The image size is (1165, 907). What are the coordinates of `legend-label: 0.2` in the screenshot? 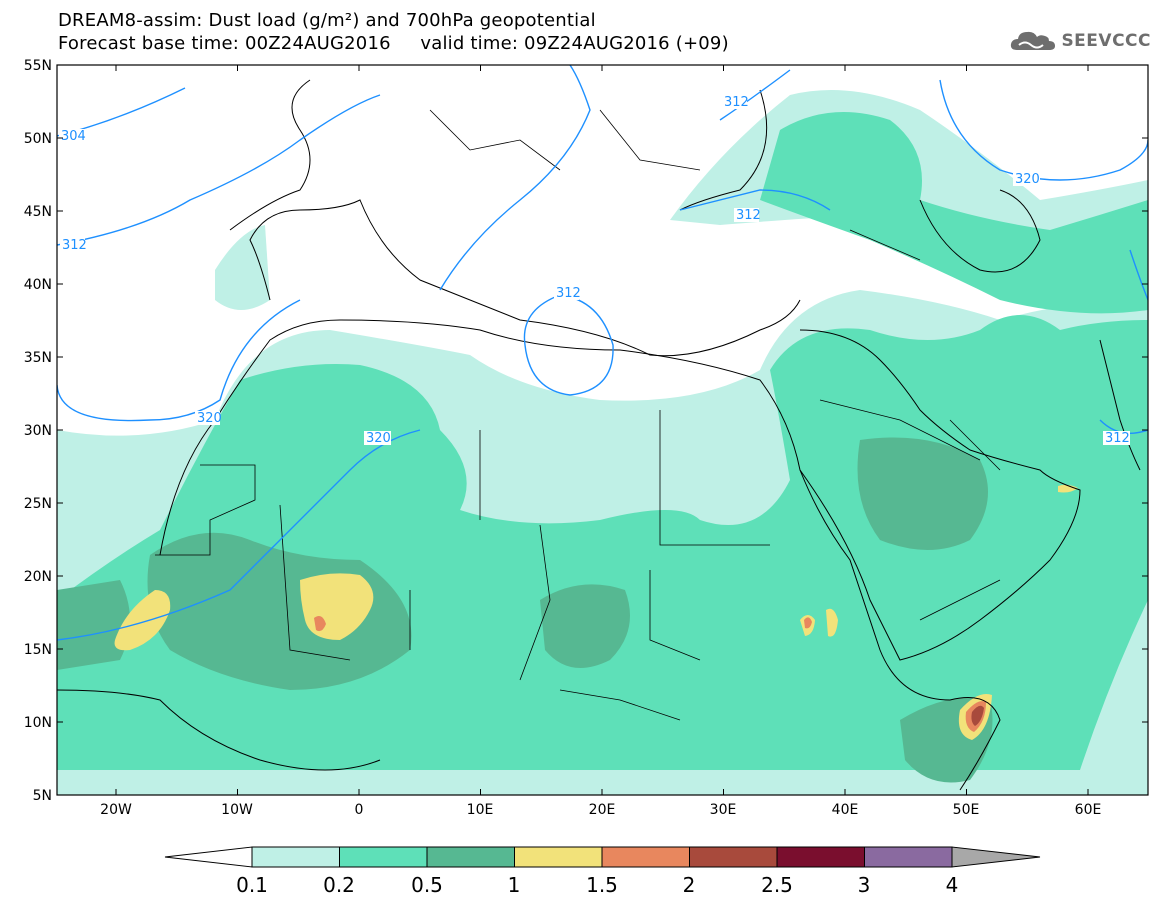 It's located at (339, 885).